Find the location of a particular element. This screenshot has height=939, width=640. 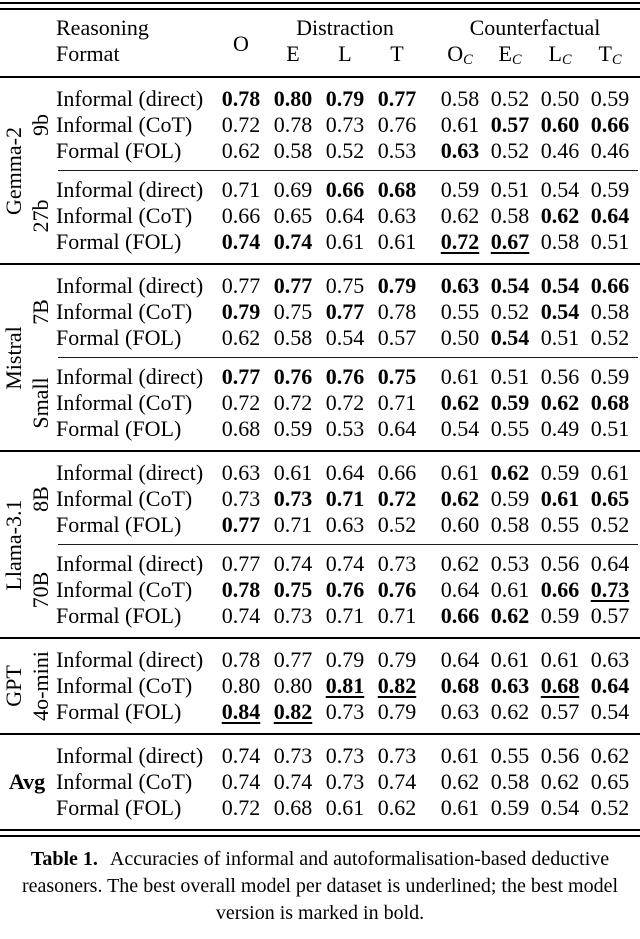

header-group-counterfactual: Counterfactual OC EC LC TC is located at coordinates (535, 44).